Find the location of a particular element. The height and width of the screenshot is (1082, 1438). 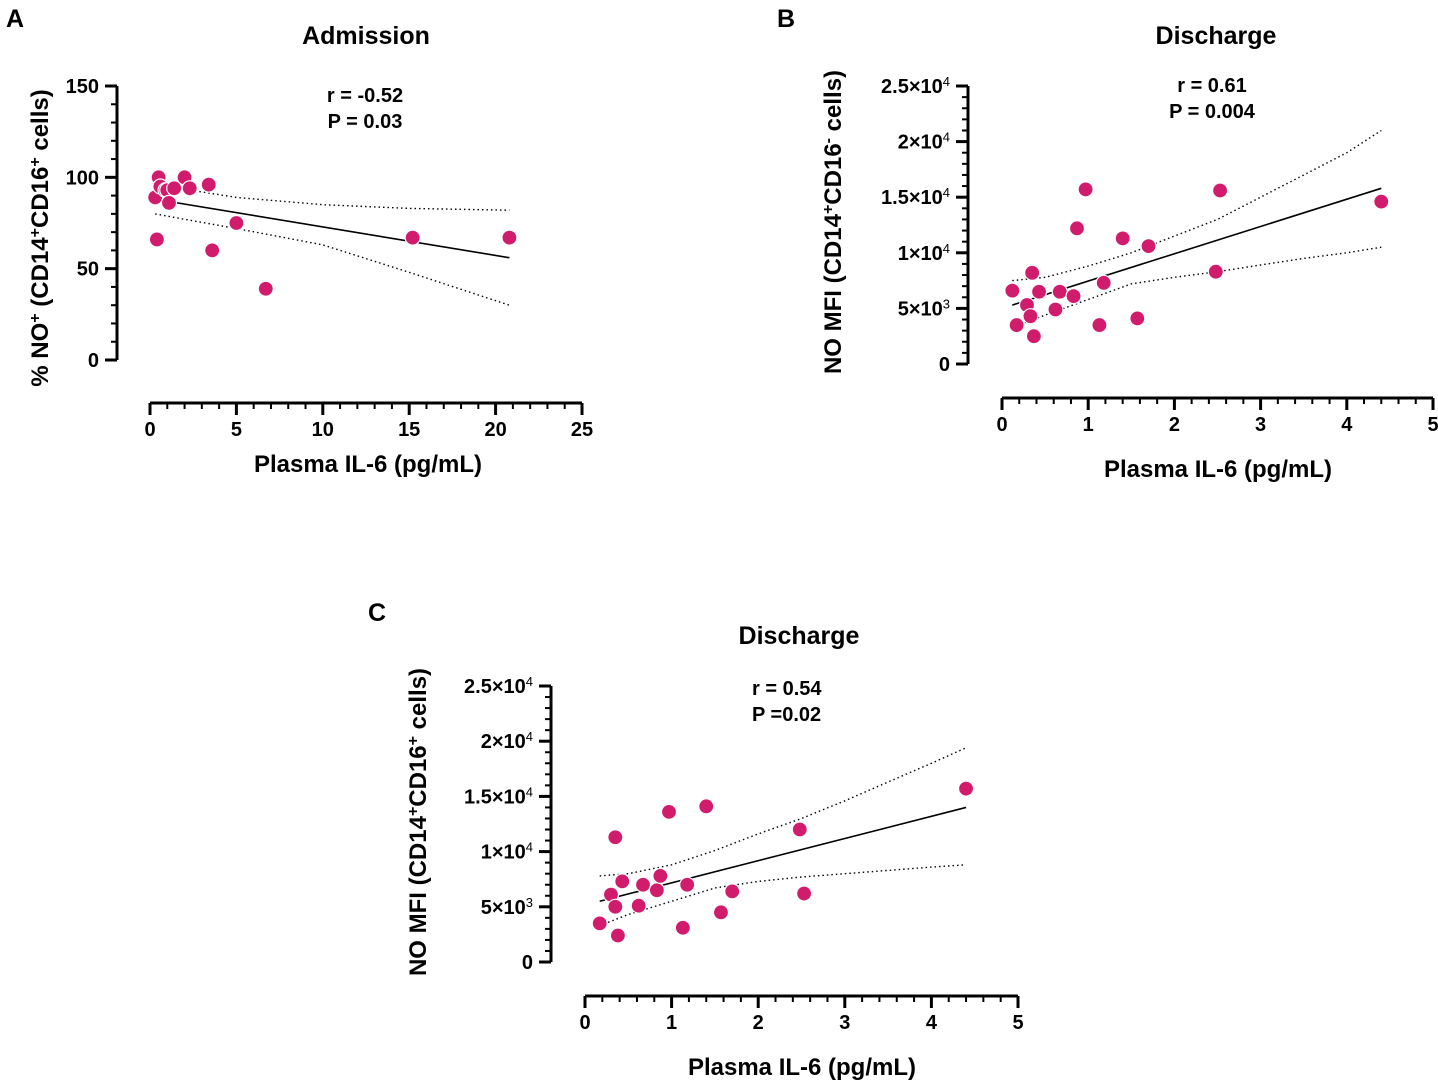

panel-a-y-axis-label: % NO+ (CD14+CD16+ cells) is located at coordinates (41, 237).